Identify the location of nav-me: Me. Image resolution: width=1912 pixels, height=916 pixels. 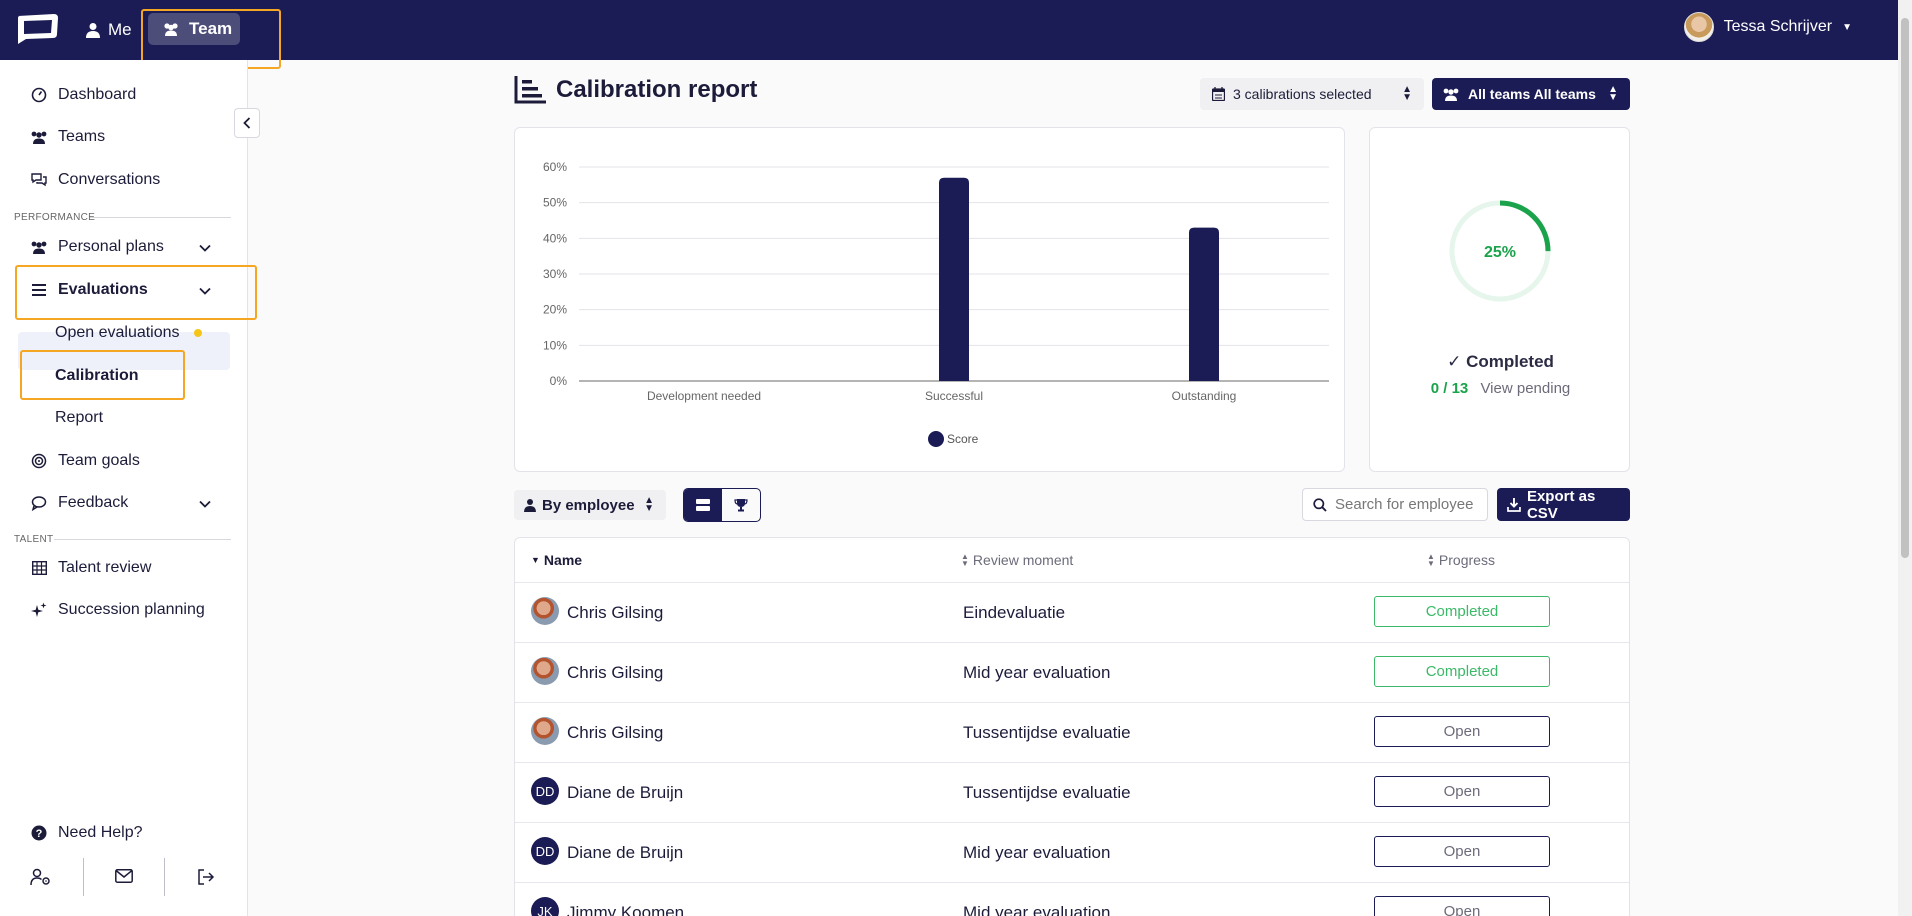
(109, 30).